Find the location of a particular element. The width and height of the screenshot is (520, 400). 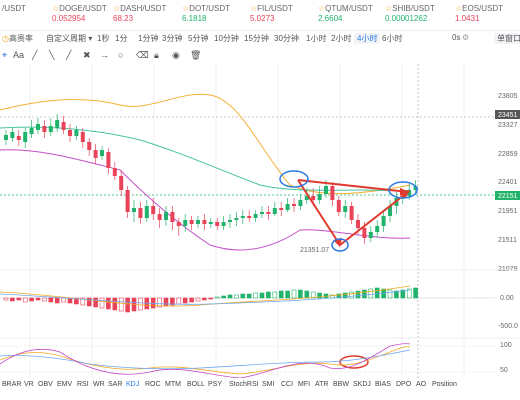

crosshair-icon: ⌖ is located at coordinates (5, 55).